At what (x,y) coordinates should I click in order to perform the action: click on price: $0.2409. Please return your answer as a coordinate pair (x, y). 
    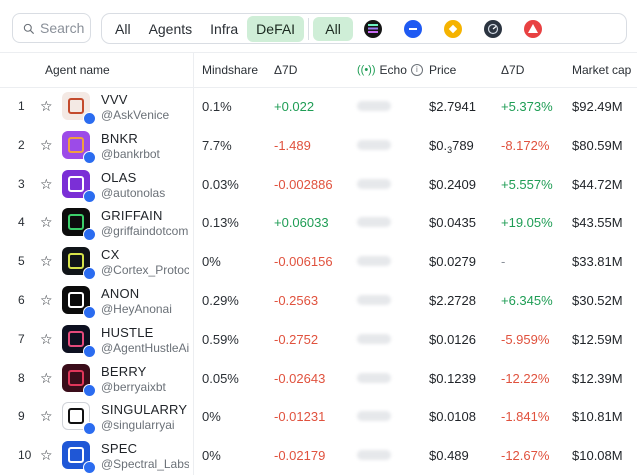
    Looking at the image, I should click on (452, 184).